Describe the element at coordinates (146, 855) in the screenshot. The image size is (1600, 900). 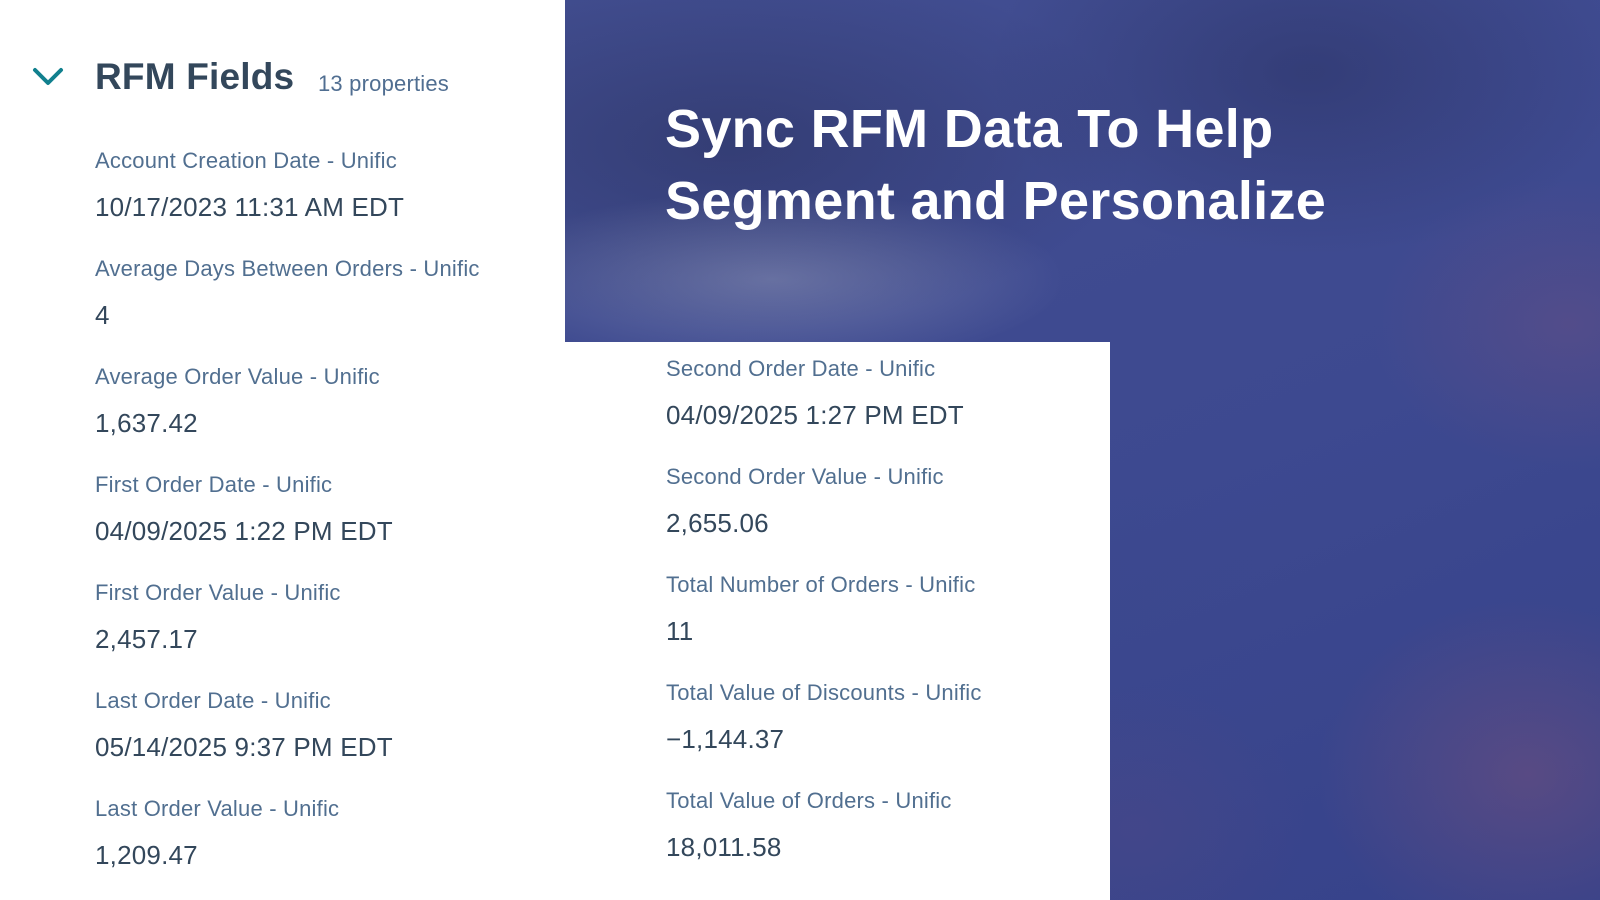
I see `property-value: 1,209.47` at that location.